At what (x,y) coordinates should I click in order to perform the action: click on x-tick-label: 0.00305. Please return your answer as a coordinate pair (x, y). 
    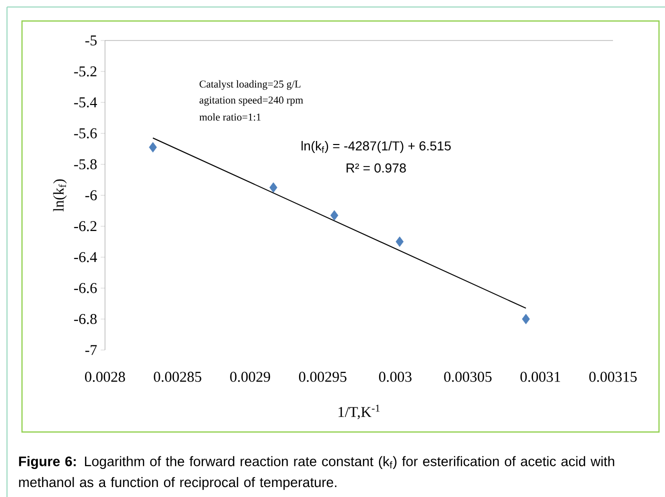
    Looking at the image, I should click on (468, 377).